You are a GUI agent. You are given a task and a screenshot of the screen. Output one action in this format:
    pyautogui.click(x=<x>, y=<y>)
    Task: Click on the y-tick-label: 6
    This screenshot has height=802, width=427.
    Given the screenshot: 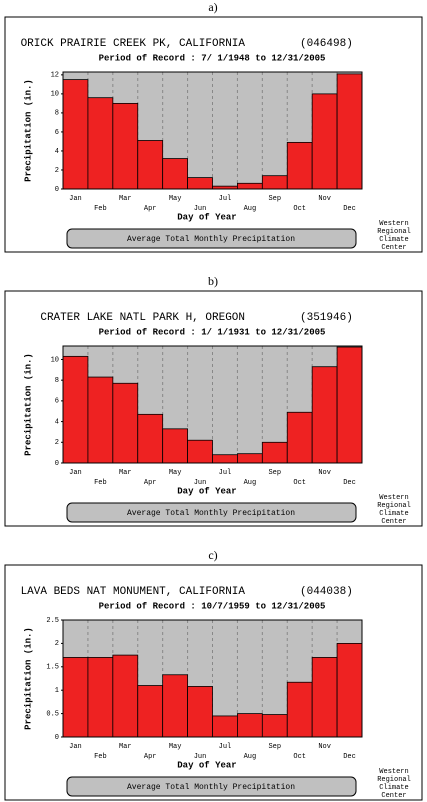 What is the action you would take?
    pyautogui.click(x=57, y=402)
    